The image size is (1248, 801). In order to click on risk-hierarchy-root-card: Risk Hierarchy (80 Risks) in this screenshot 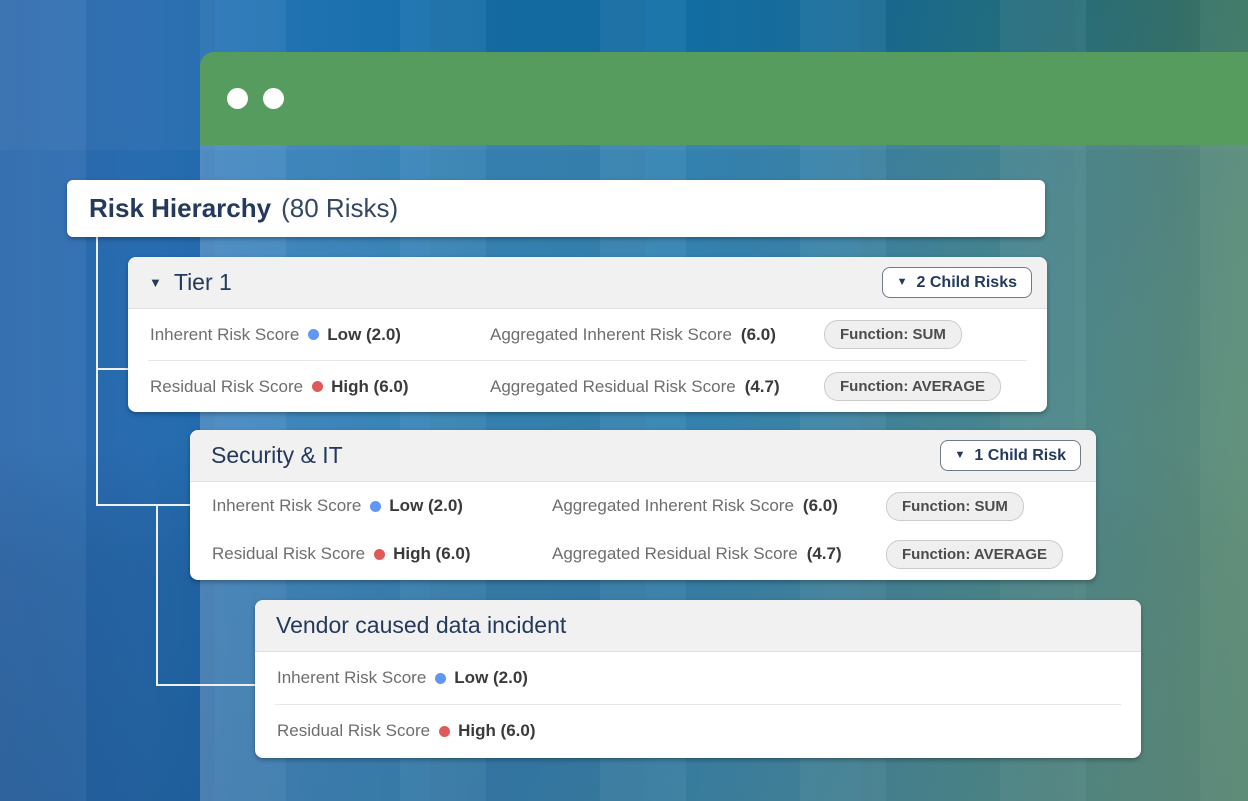, I will do `click(556, 208)`.